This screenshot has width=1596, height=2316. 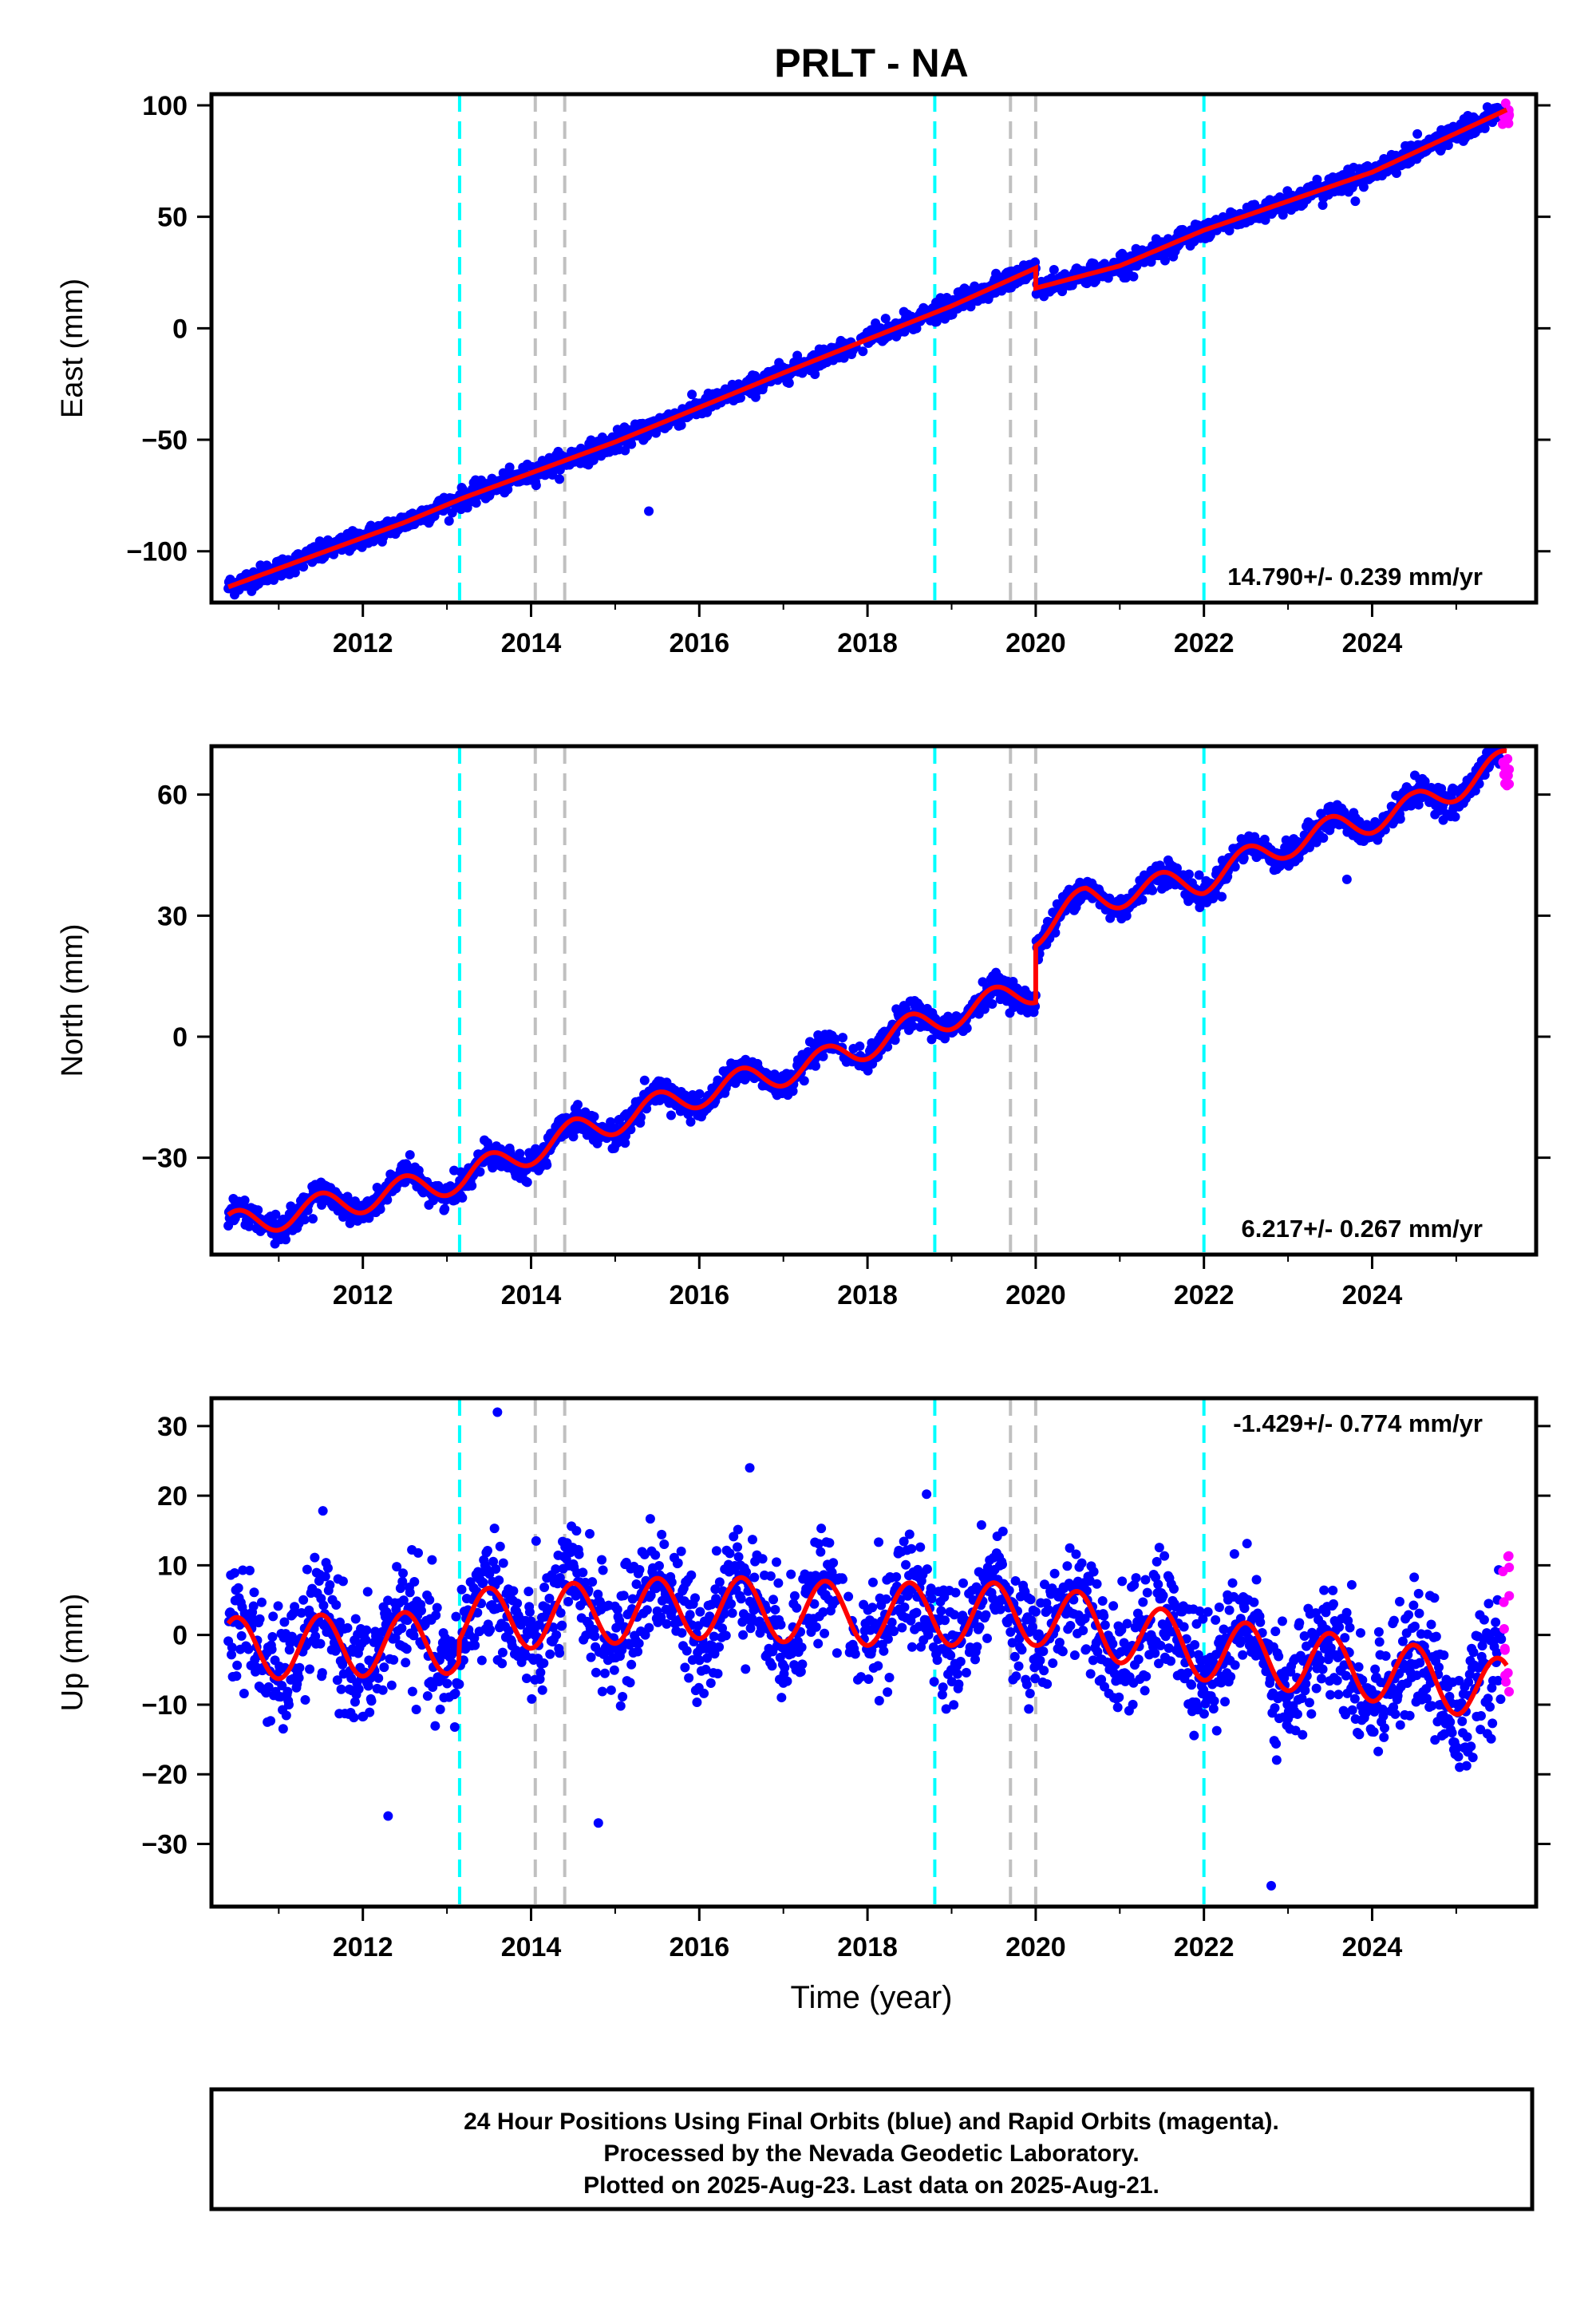 What do you see at coordinates (72, 1000) in the screenshot?
I see `north-y-axis-label: North (mm)` at bounding box center [72, 1000].